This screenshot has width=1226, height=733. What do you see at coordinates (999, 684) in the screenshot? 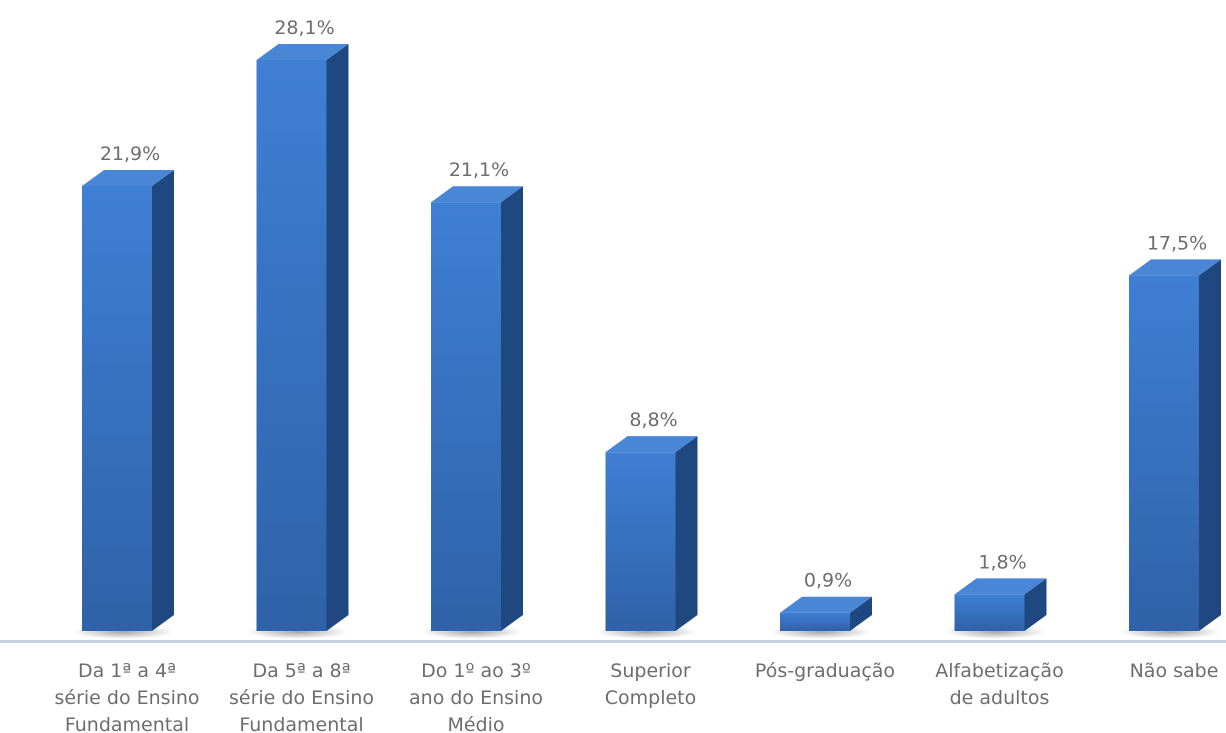
I see `category-label: Alfabetização de adultos` at bounding box center [999, 684].